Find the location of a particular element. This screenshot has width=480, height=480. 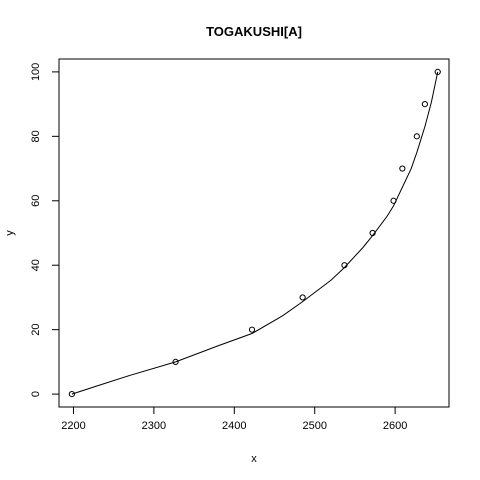

x-tick-label: 2200 is located at coordinates (73, 426).